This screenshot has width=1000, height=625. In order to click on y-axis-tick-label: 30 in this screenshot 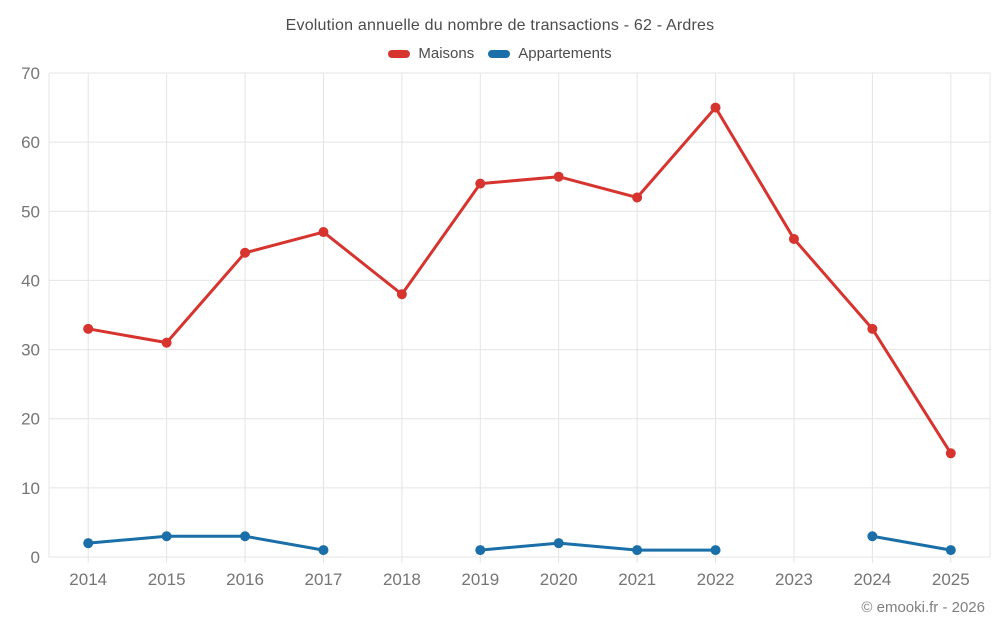, I will do `click(30, 350)`.